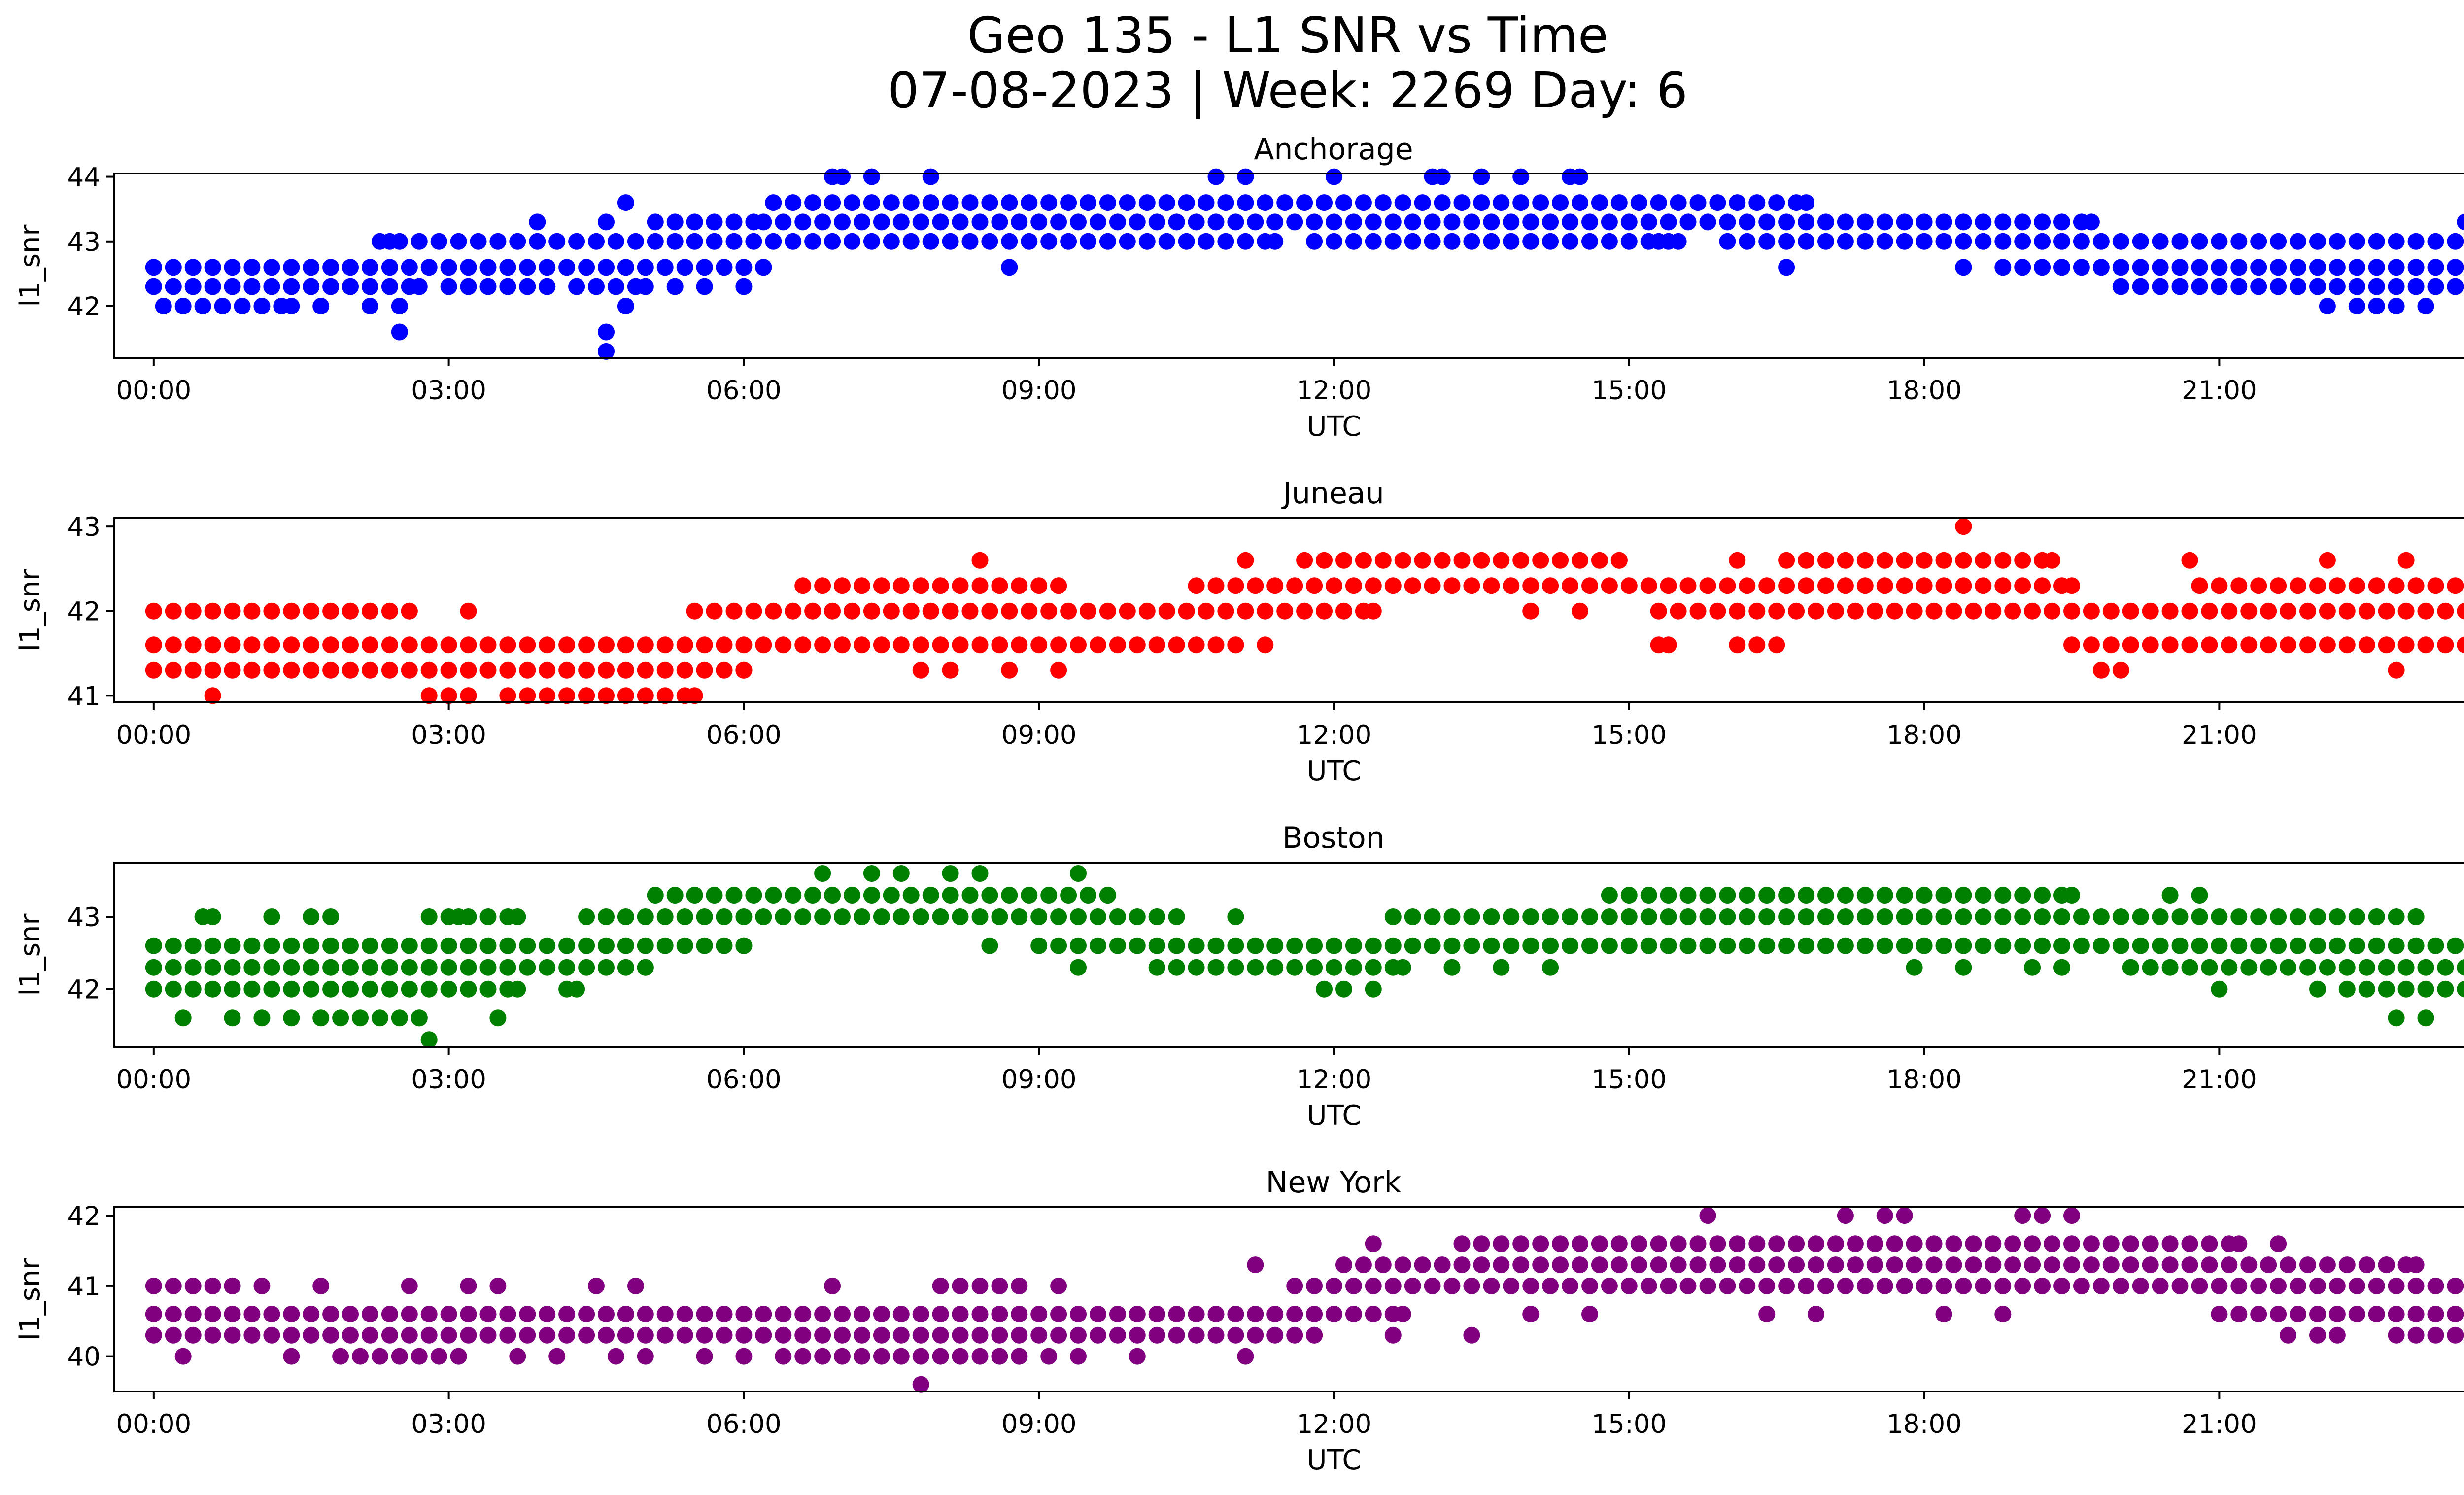 The height and width of the screenshot is (1495, 2464). I want to click on boston-x-tick-label: 09:00, so click(1039, 1080).